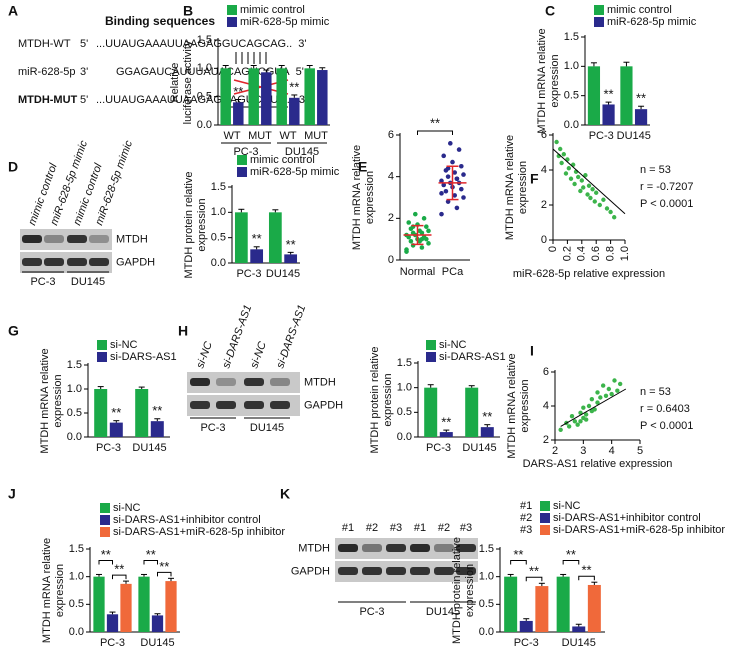  Describe the element at coordinates (567, 506) in the screenshot. I see `legend-label: si-NC` at that location.